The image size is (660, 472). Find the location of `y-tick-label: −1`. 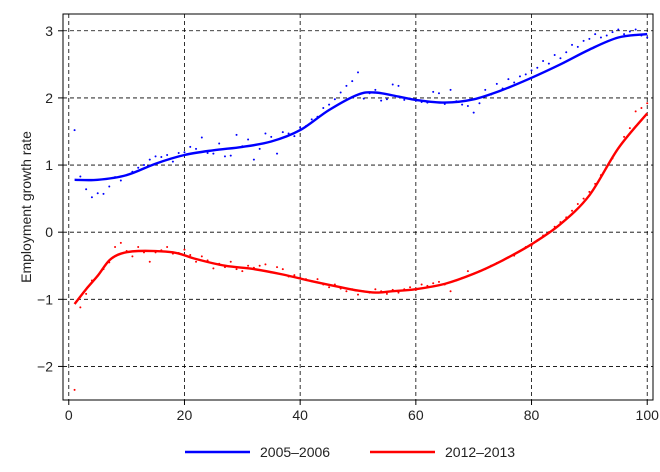

y-tick-label: −1 is located at coordinates (45, 299).